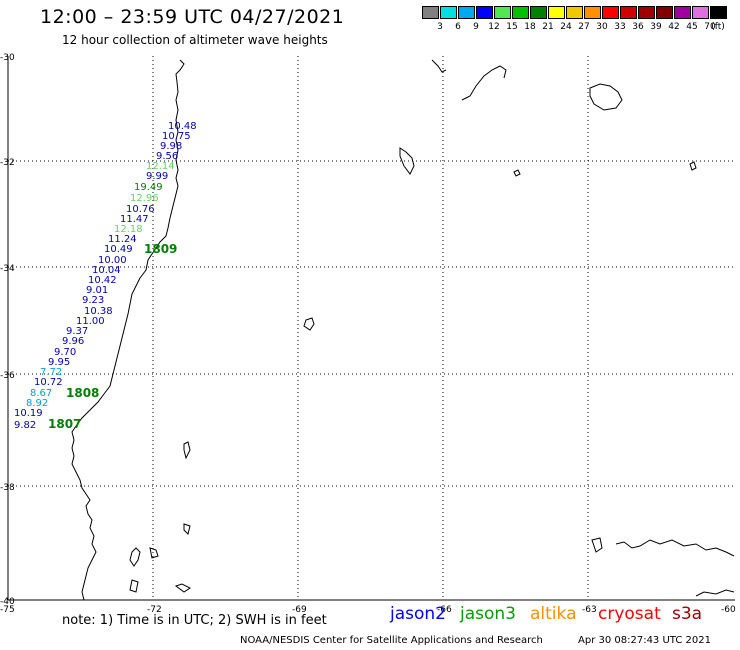 The height and width of the screenshot is (650, 740). Describe the element at coordinates (638, 27) in the screenshot. I see `legend-bin-label: 36` at that location.